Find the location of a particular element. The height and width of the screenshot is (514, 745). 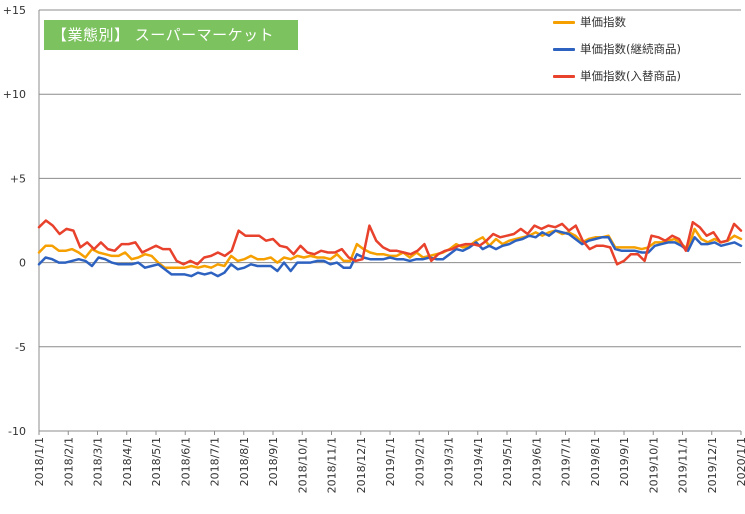

legend-item-continuing-products: 単価指数(継続商品) is located at coordinates (645, 54).